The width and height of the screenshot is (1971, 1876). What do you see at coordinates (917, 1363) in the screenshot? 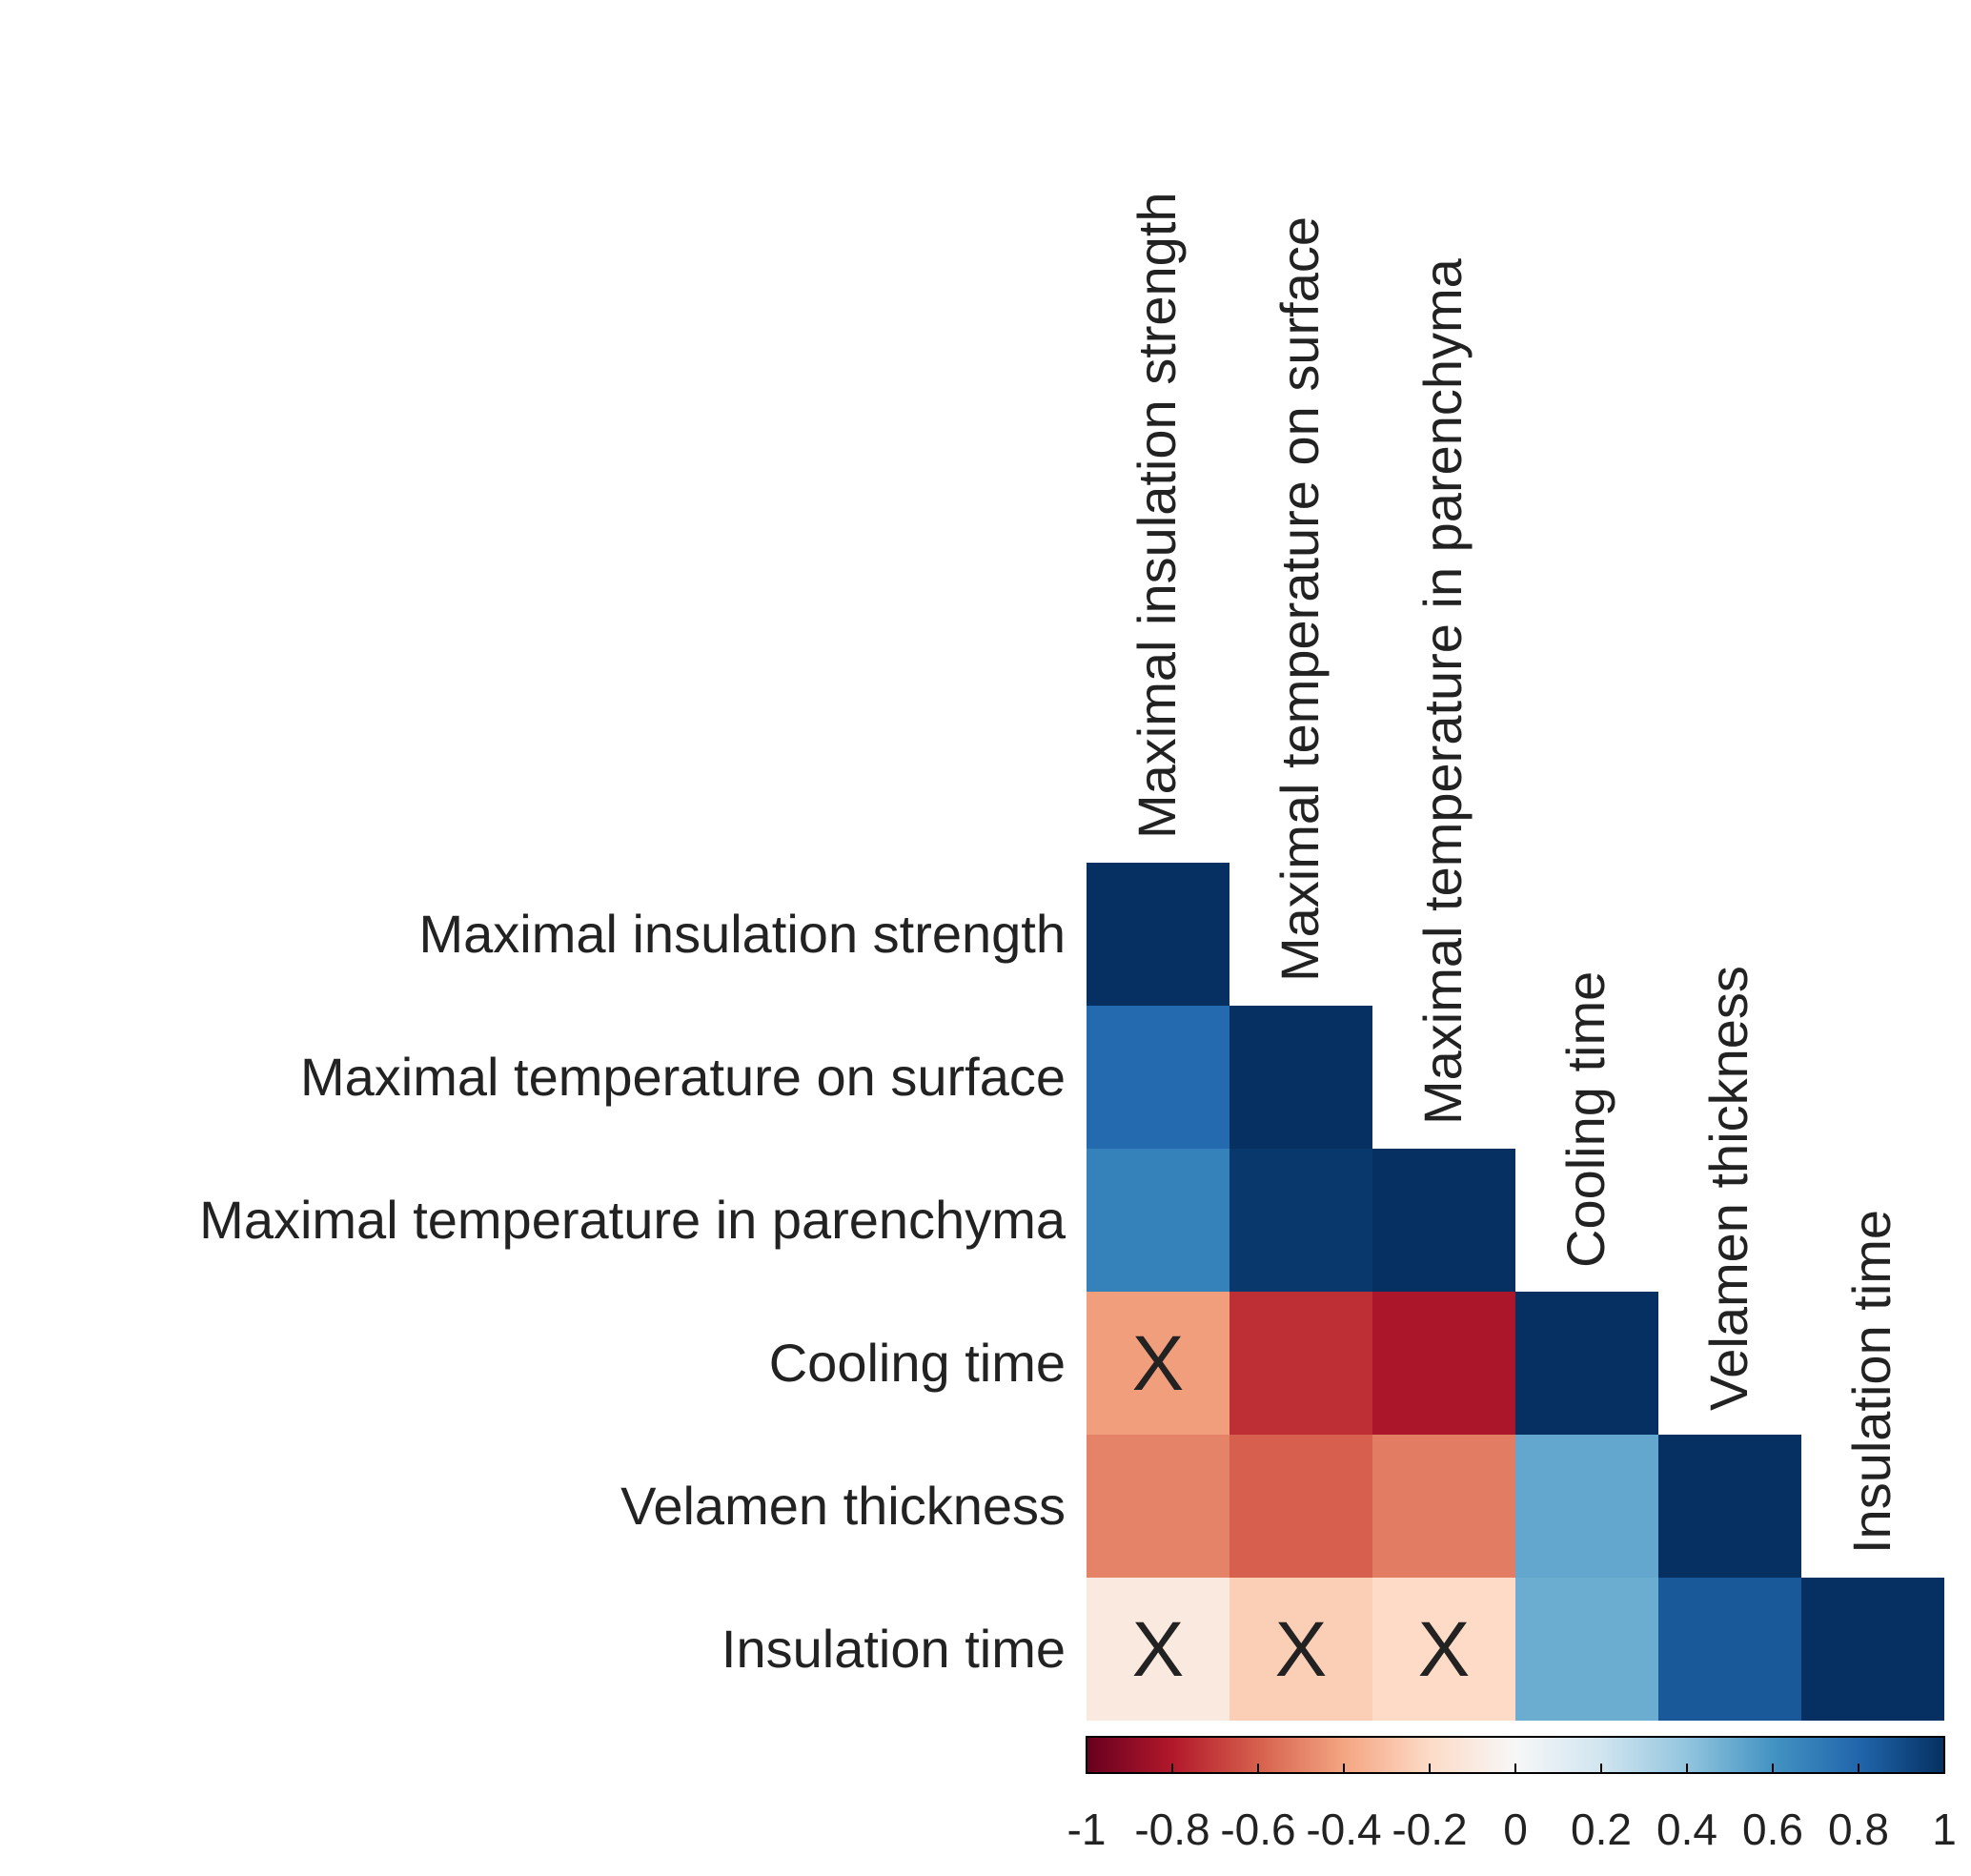
I see `row-label-cooling-time: Cooling time` at bounding box center [917, 1363].